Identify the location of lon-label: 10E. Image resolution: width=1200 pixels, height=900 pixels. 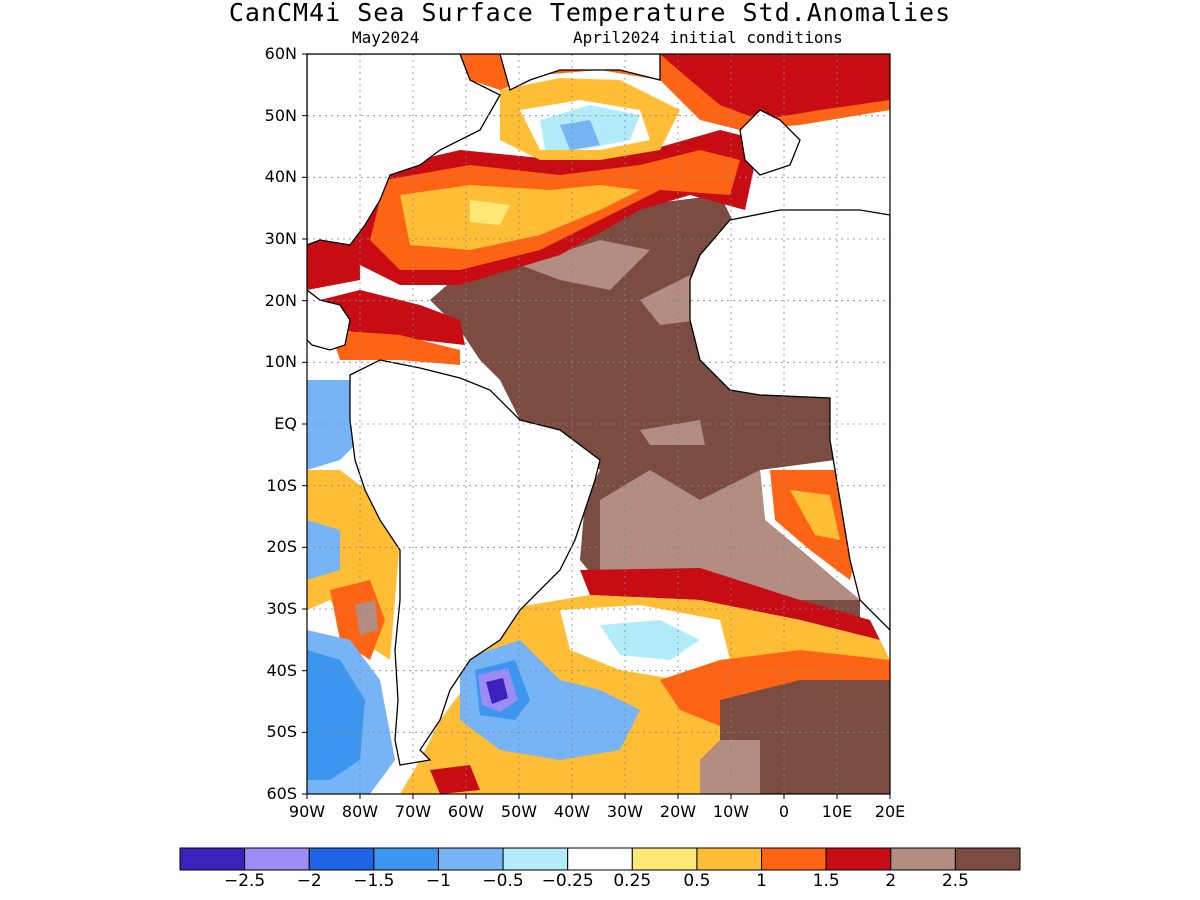
(837, 811).